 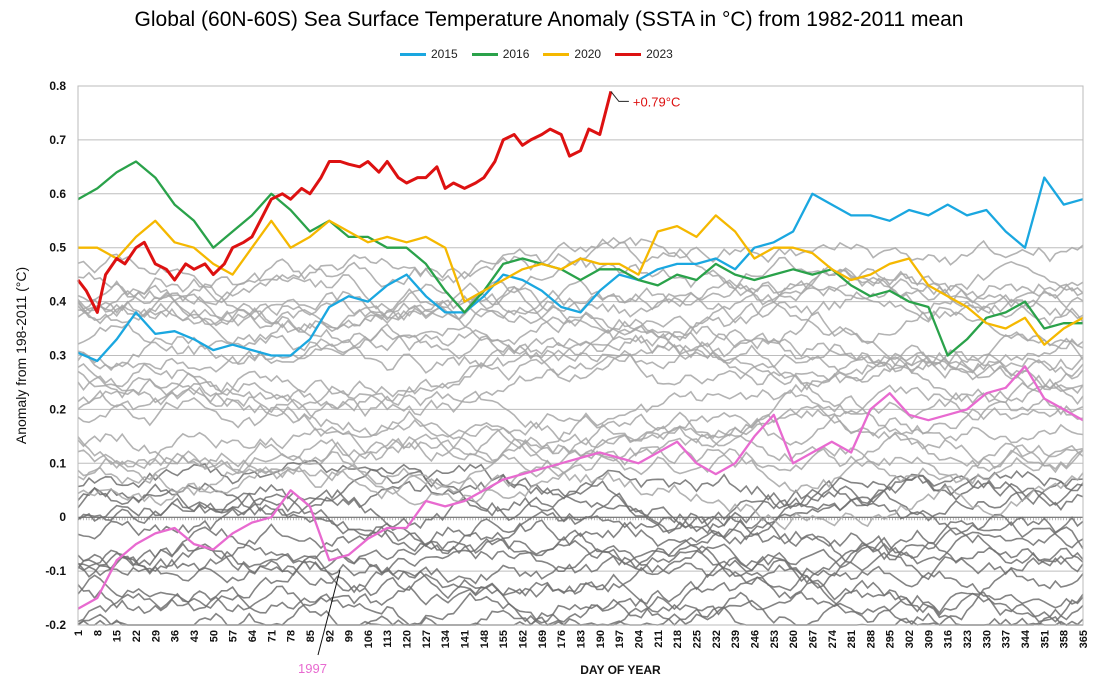 I want to click on y-tick-label: 0.6, so click(x=57, y=194).